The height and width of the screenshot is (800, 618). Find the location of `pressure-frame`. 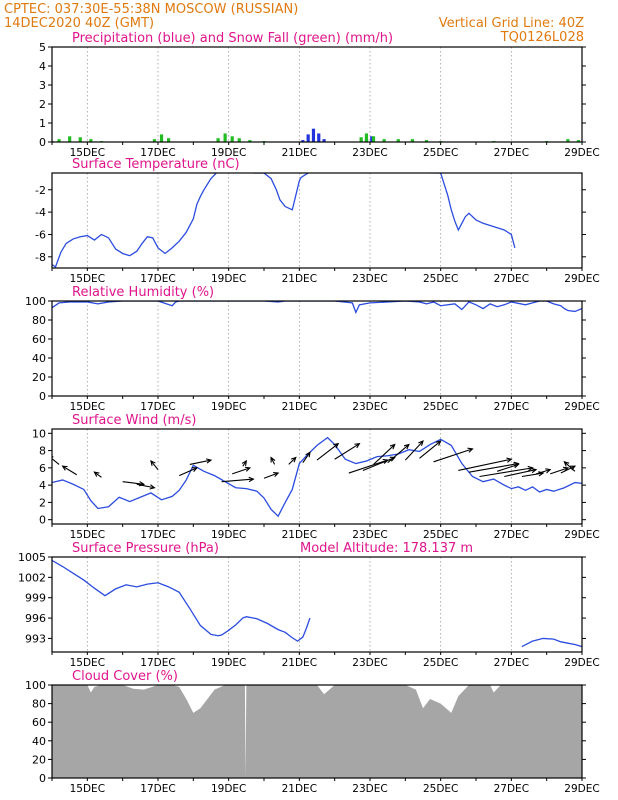

pressure-frame is located at coordinates (317, 604).